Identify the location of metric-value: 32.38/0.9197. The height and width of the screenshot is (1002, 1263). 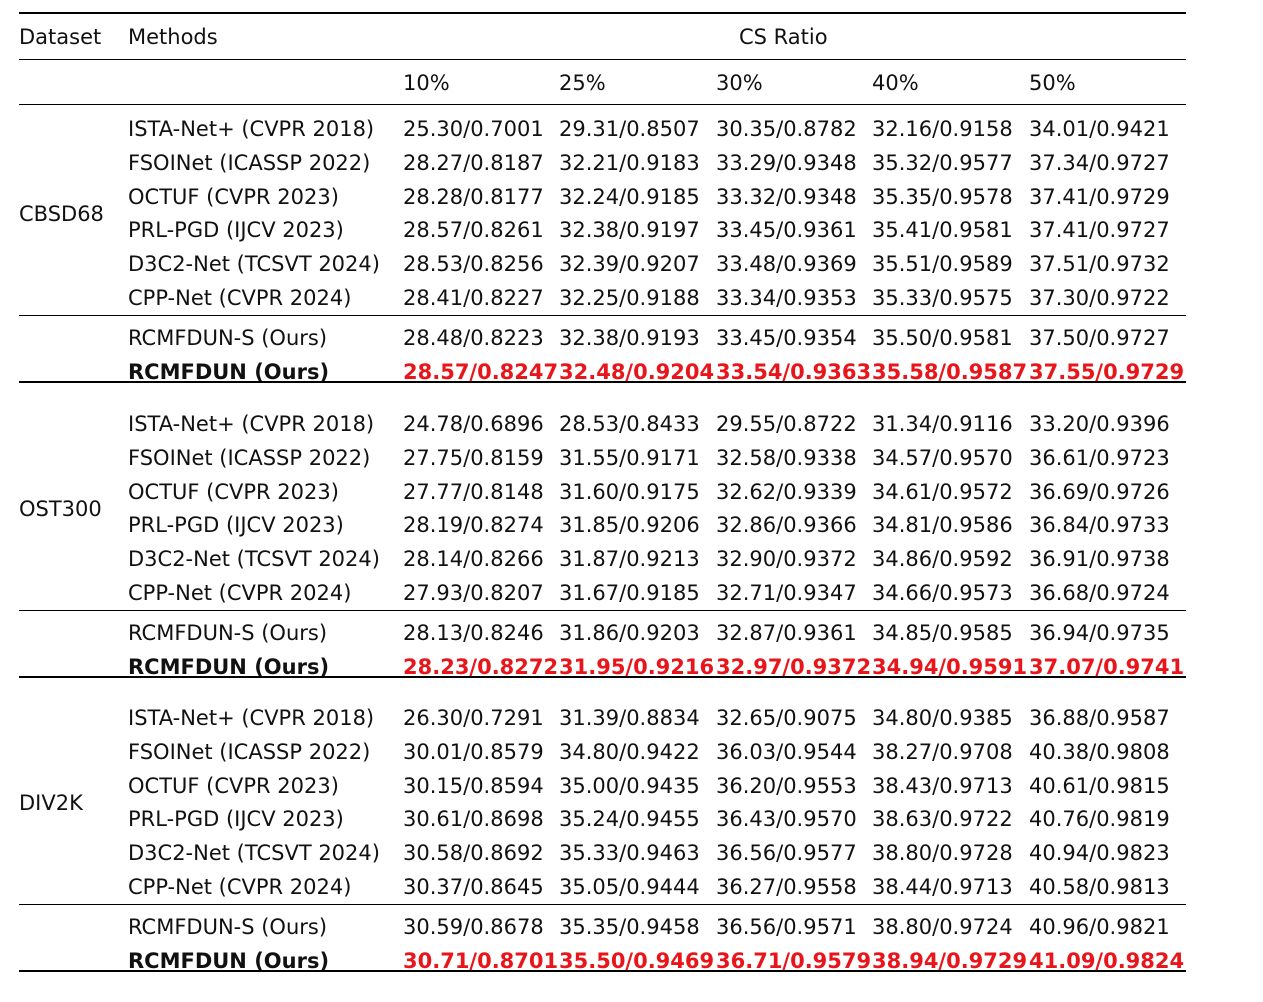
(629, 230).